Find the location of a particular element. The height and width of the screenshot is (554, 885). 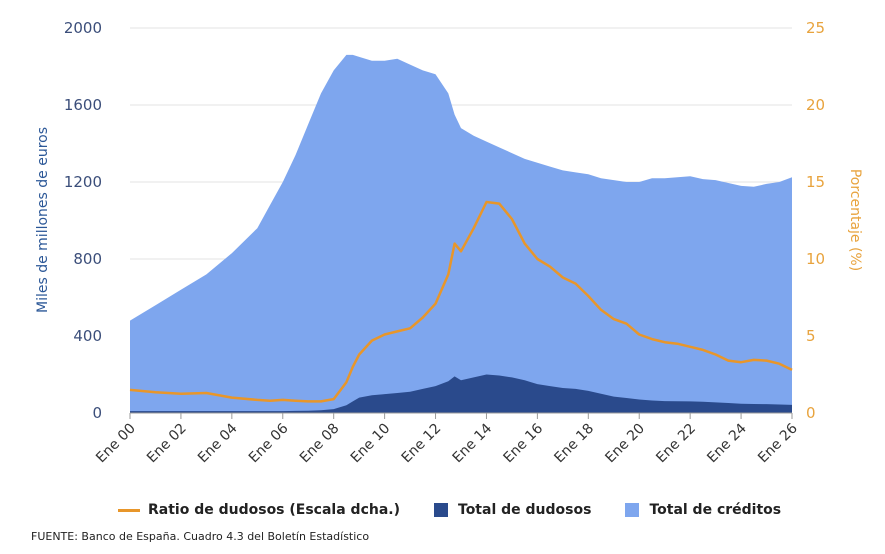

left-axis-ticks: 0 400 800 1200 1600 2000 is located at coordinates (83, 220).